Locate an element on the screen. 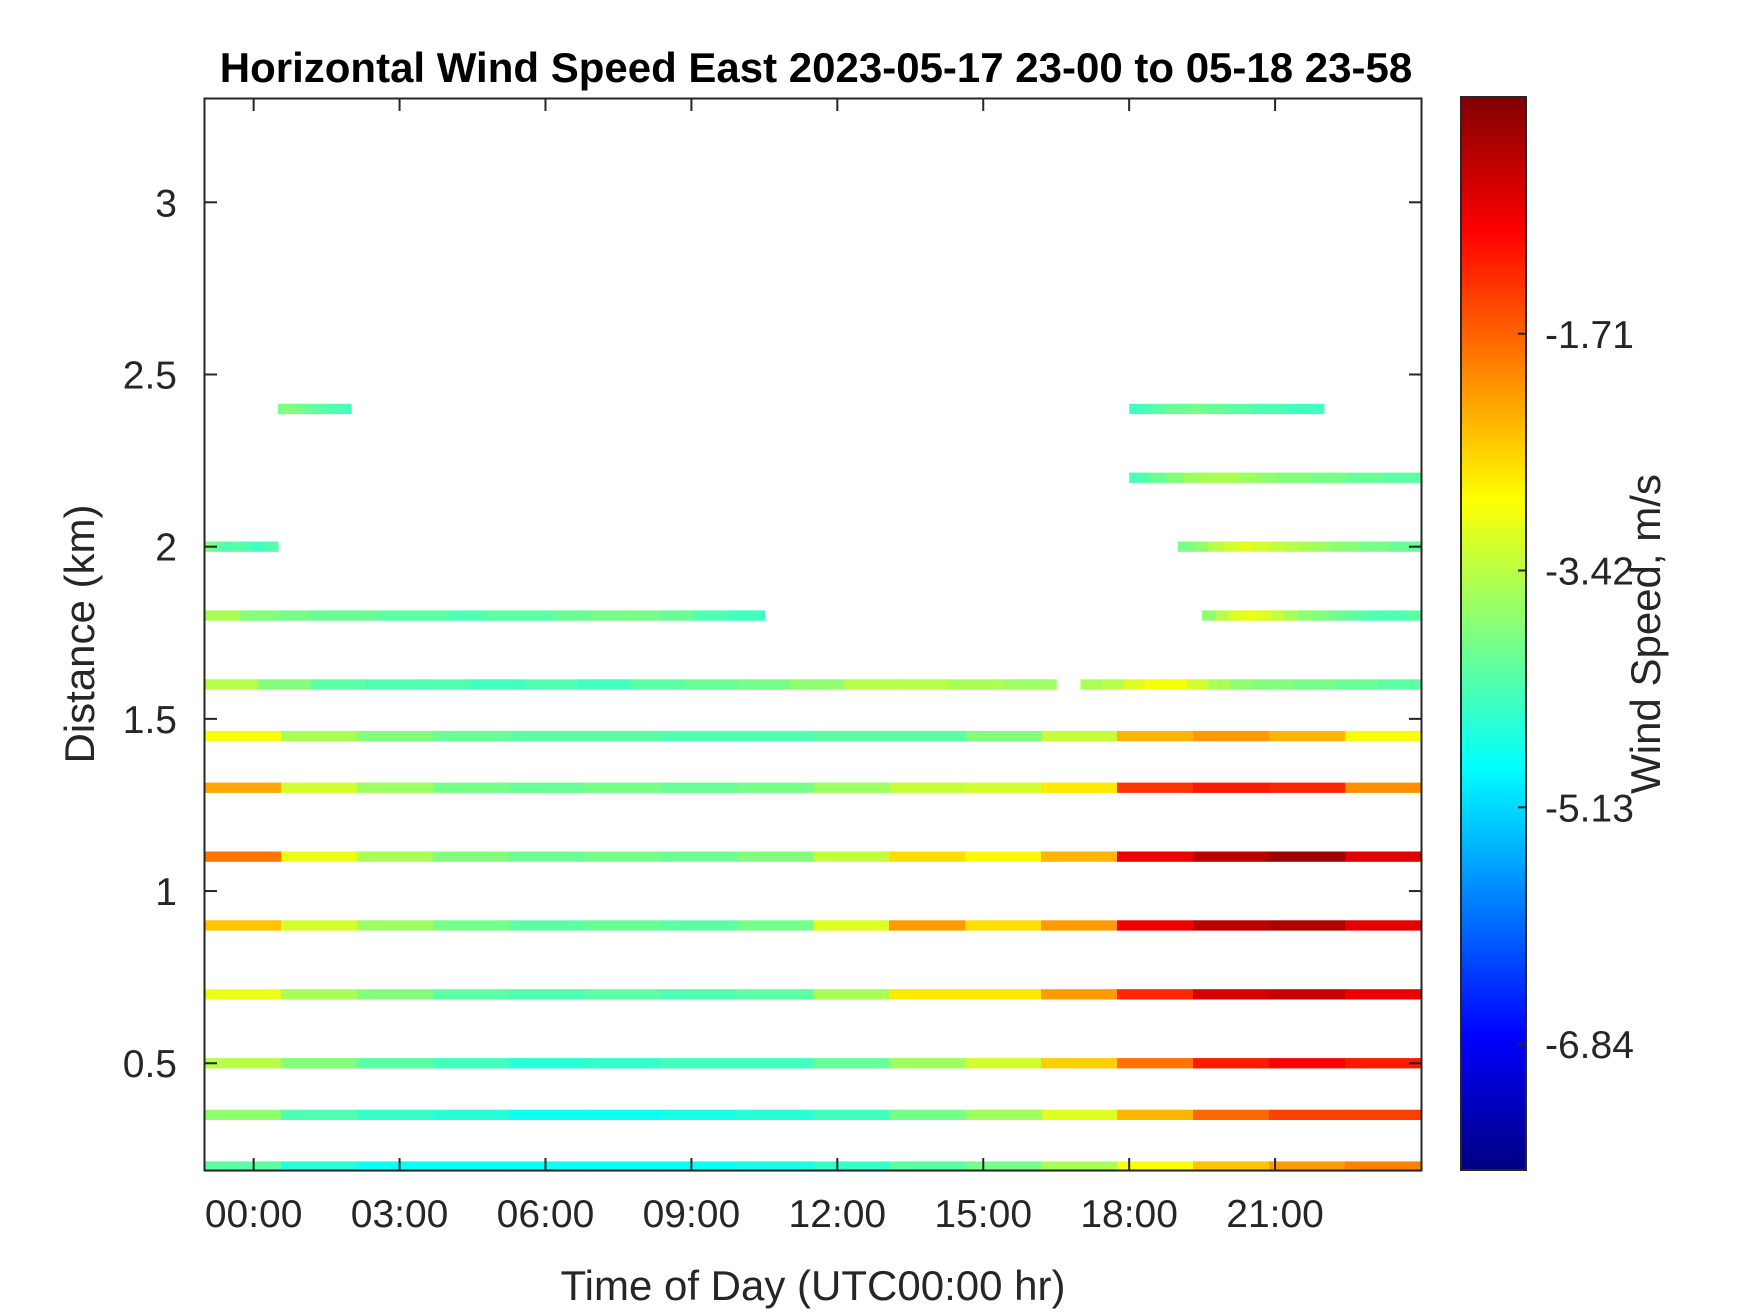 This screenshot has height=1313, width=1750. y-tick-label: 0.5 is located at coordinates (150, 1064).